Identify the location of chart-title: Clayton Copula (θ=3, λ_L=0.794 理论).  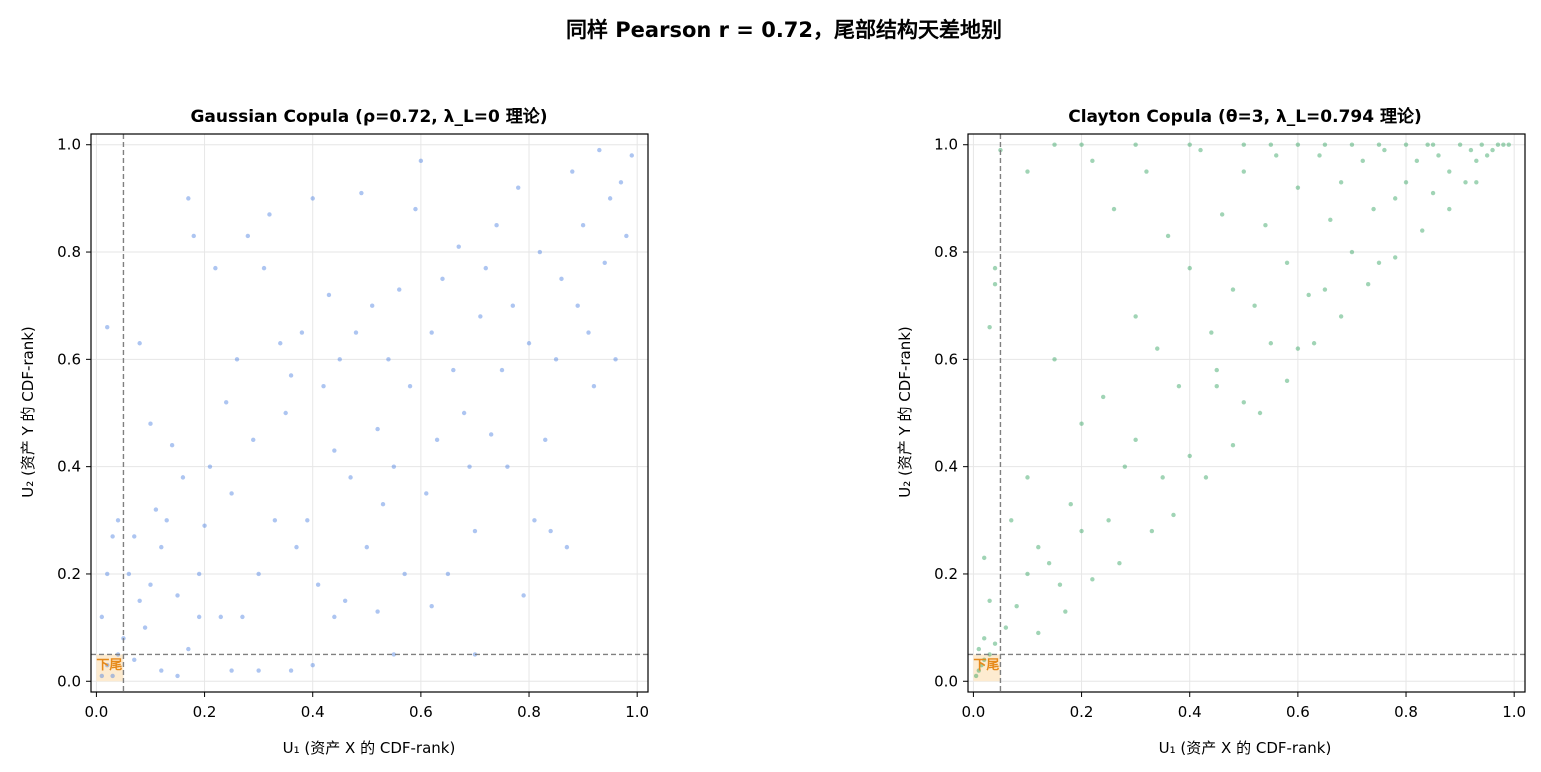
(1245, 116).